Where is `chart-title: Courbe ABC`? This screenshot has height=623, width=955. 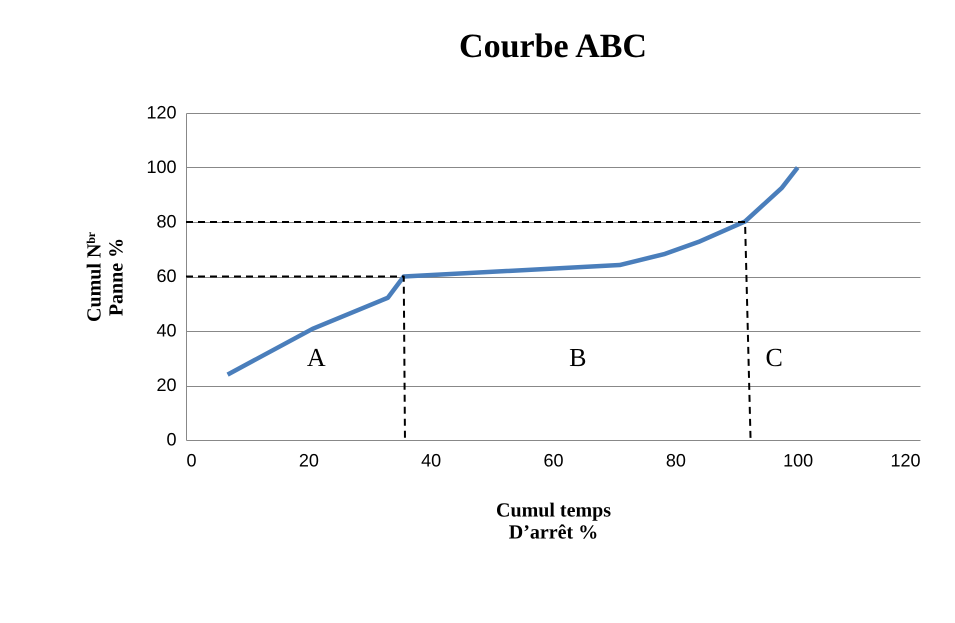 chart-title: Courbe ABC is located at coordinates (553, 46).